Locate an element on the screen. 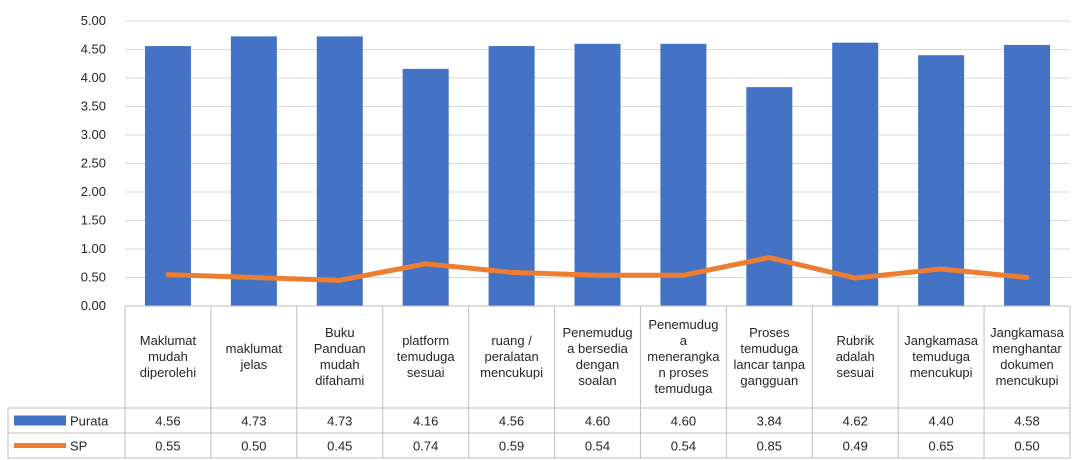 The width and height of the screenshot is (1076, 460). category-label-line: jelas is located at coordinates (253, 364).